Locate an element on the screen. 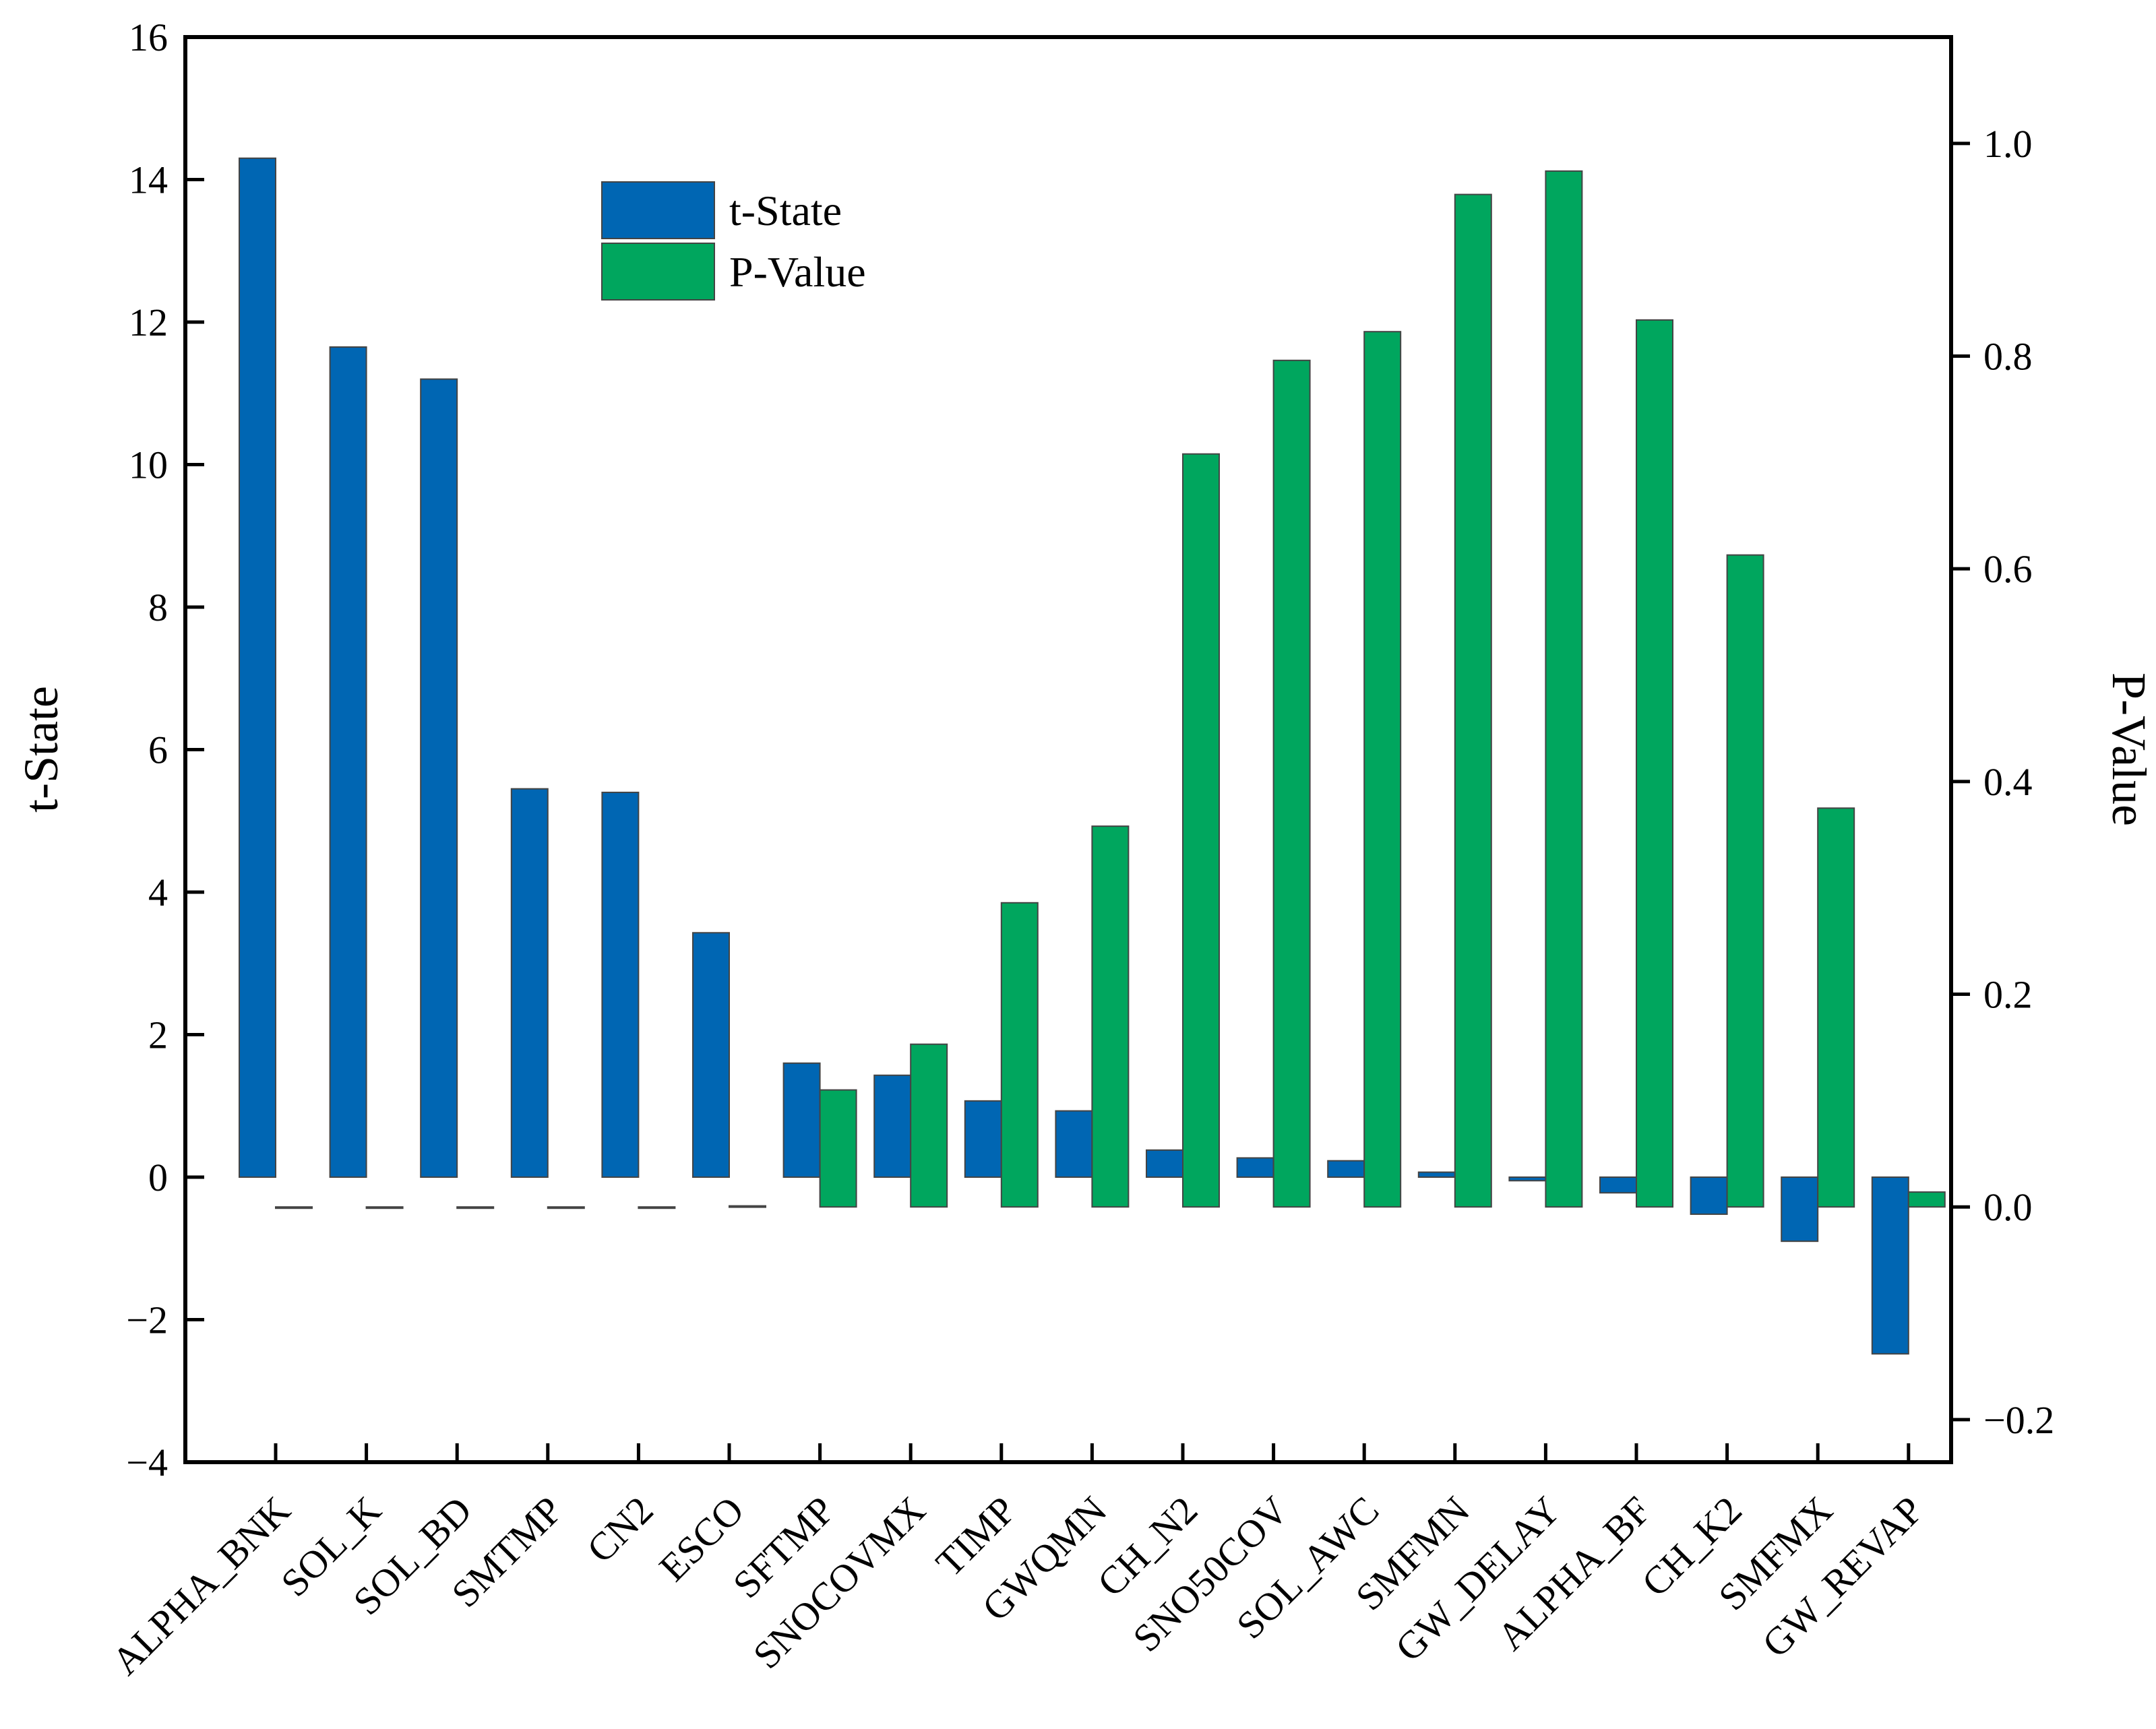  legend-swatch-t-state is located at coordinates (658, 210).